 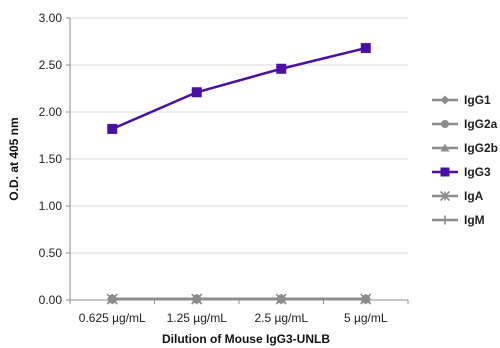 I want to click on series-igg3, so click(x=239, y=88).